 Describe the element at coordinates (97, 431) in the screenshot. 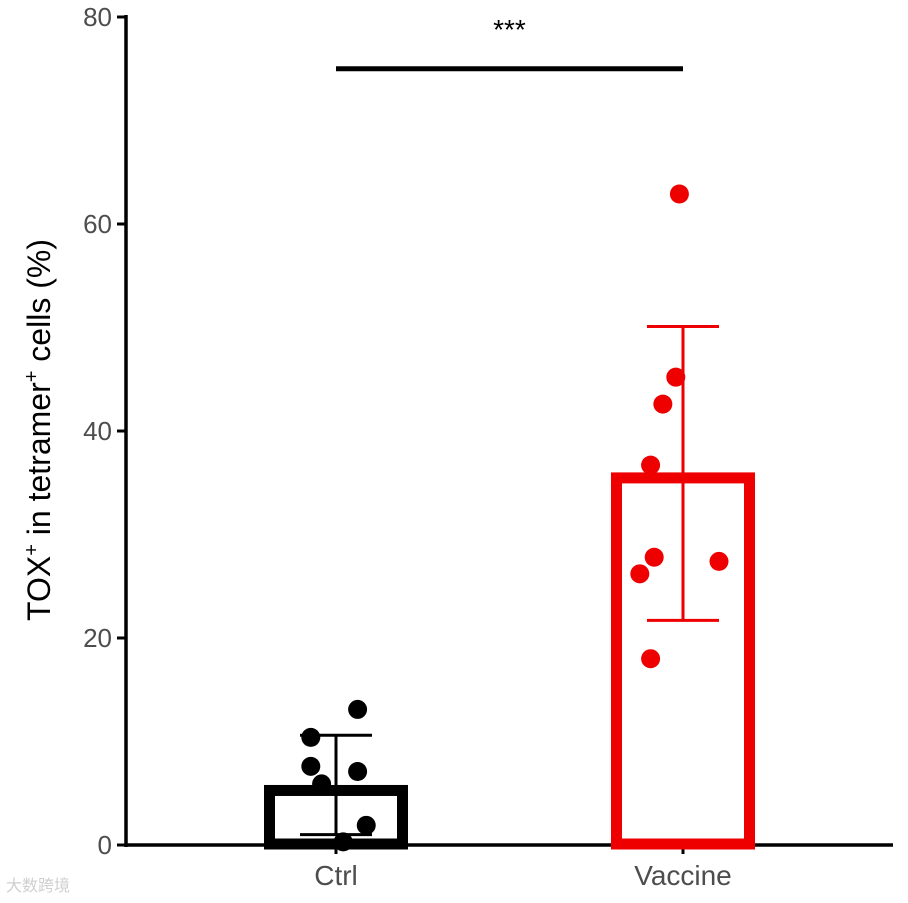

I see `y-tick-label: 40` at that location.